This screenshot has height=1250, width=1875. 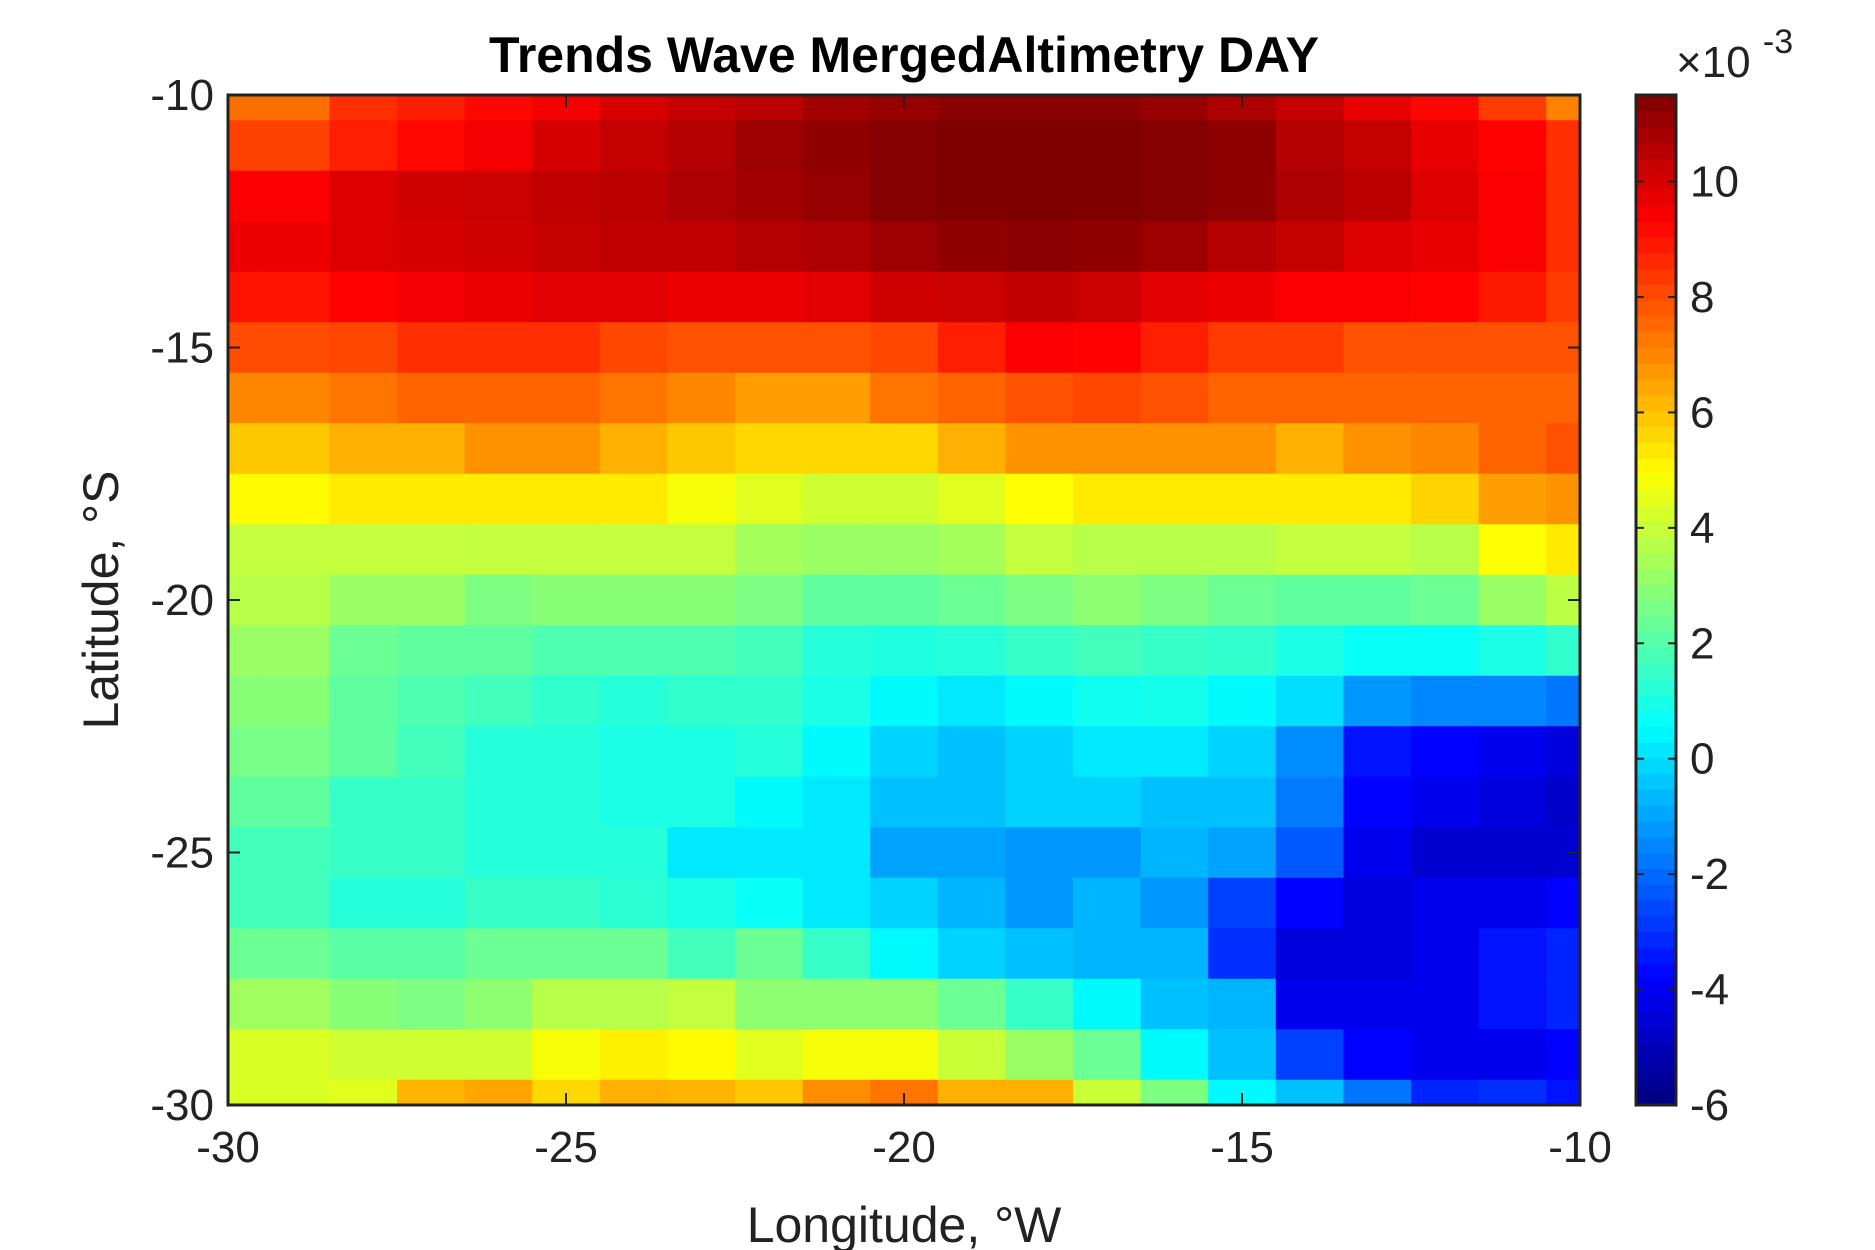 What do you see at coordinates (182, 600) in the screenshot?
I see `y-tick-label: -20` at bounding box center [182, 600].